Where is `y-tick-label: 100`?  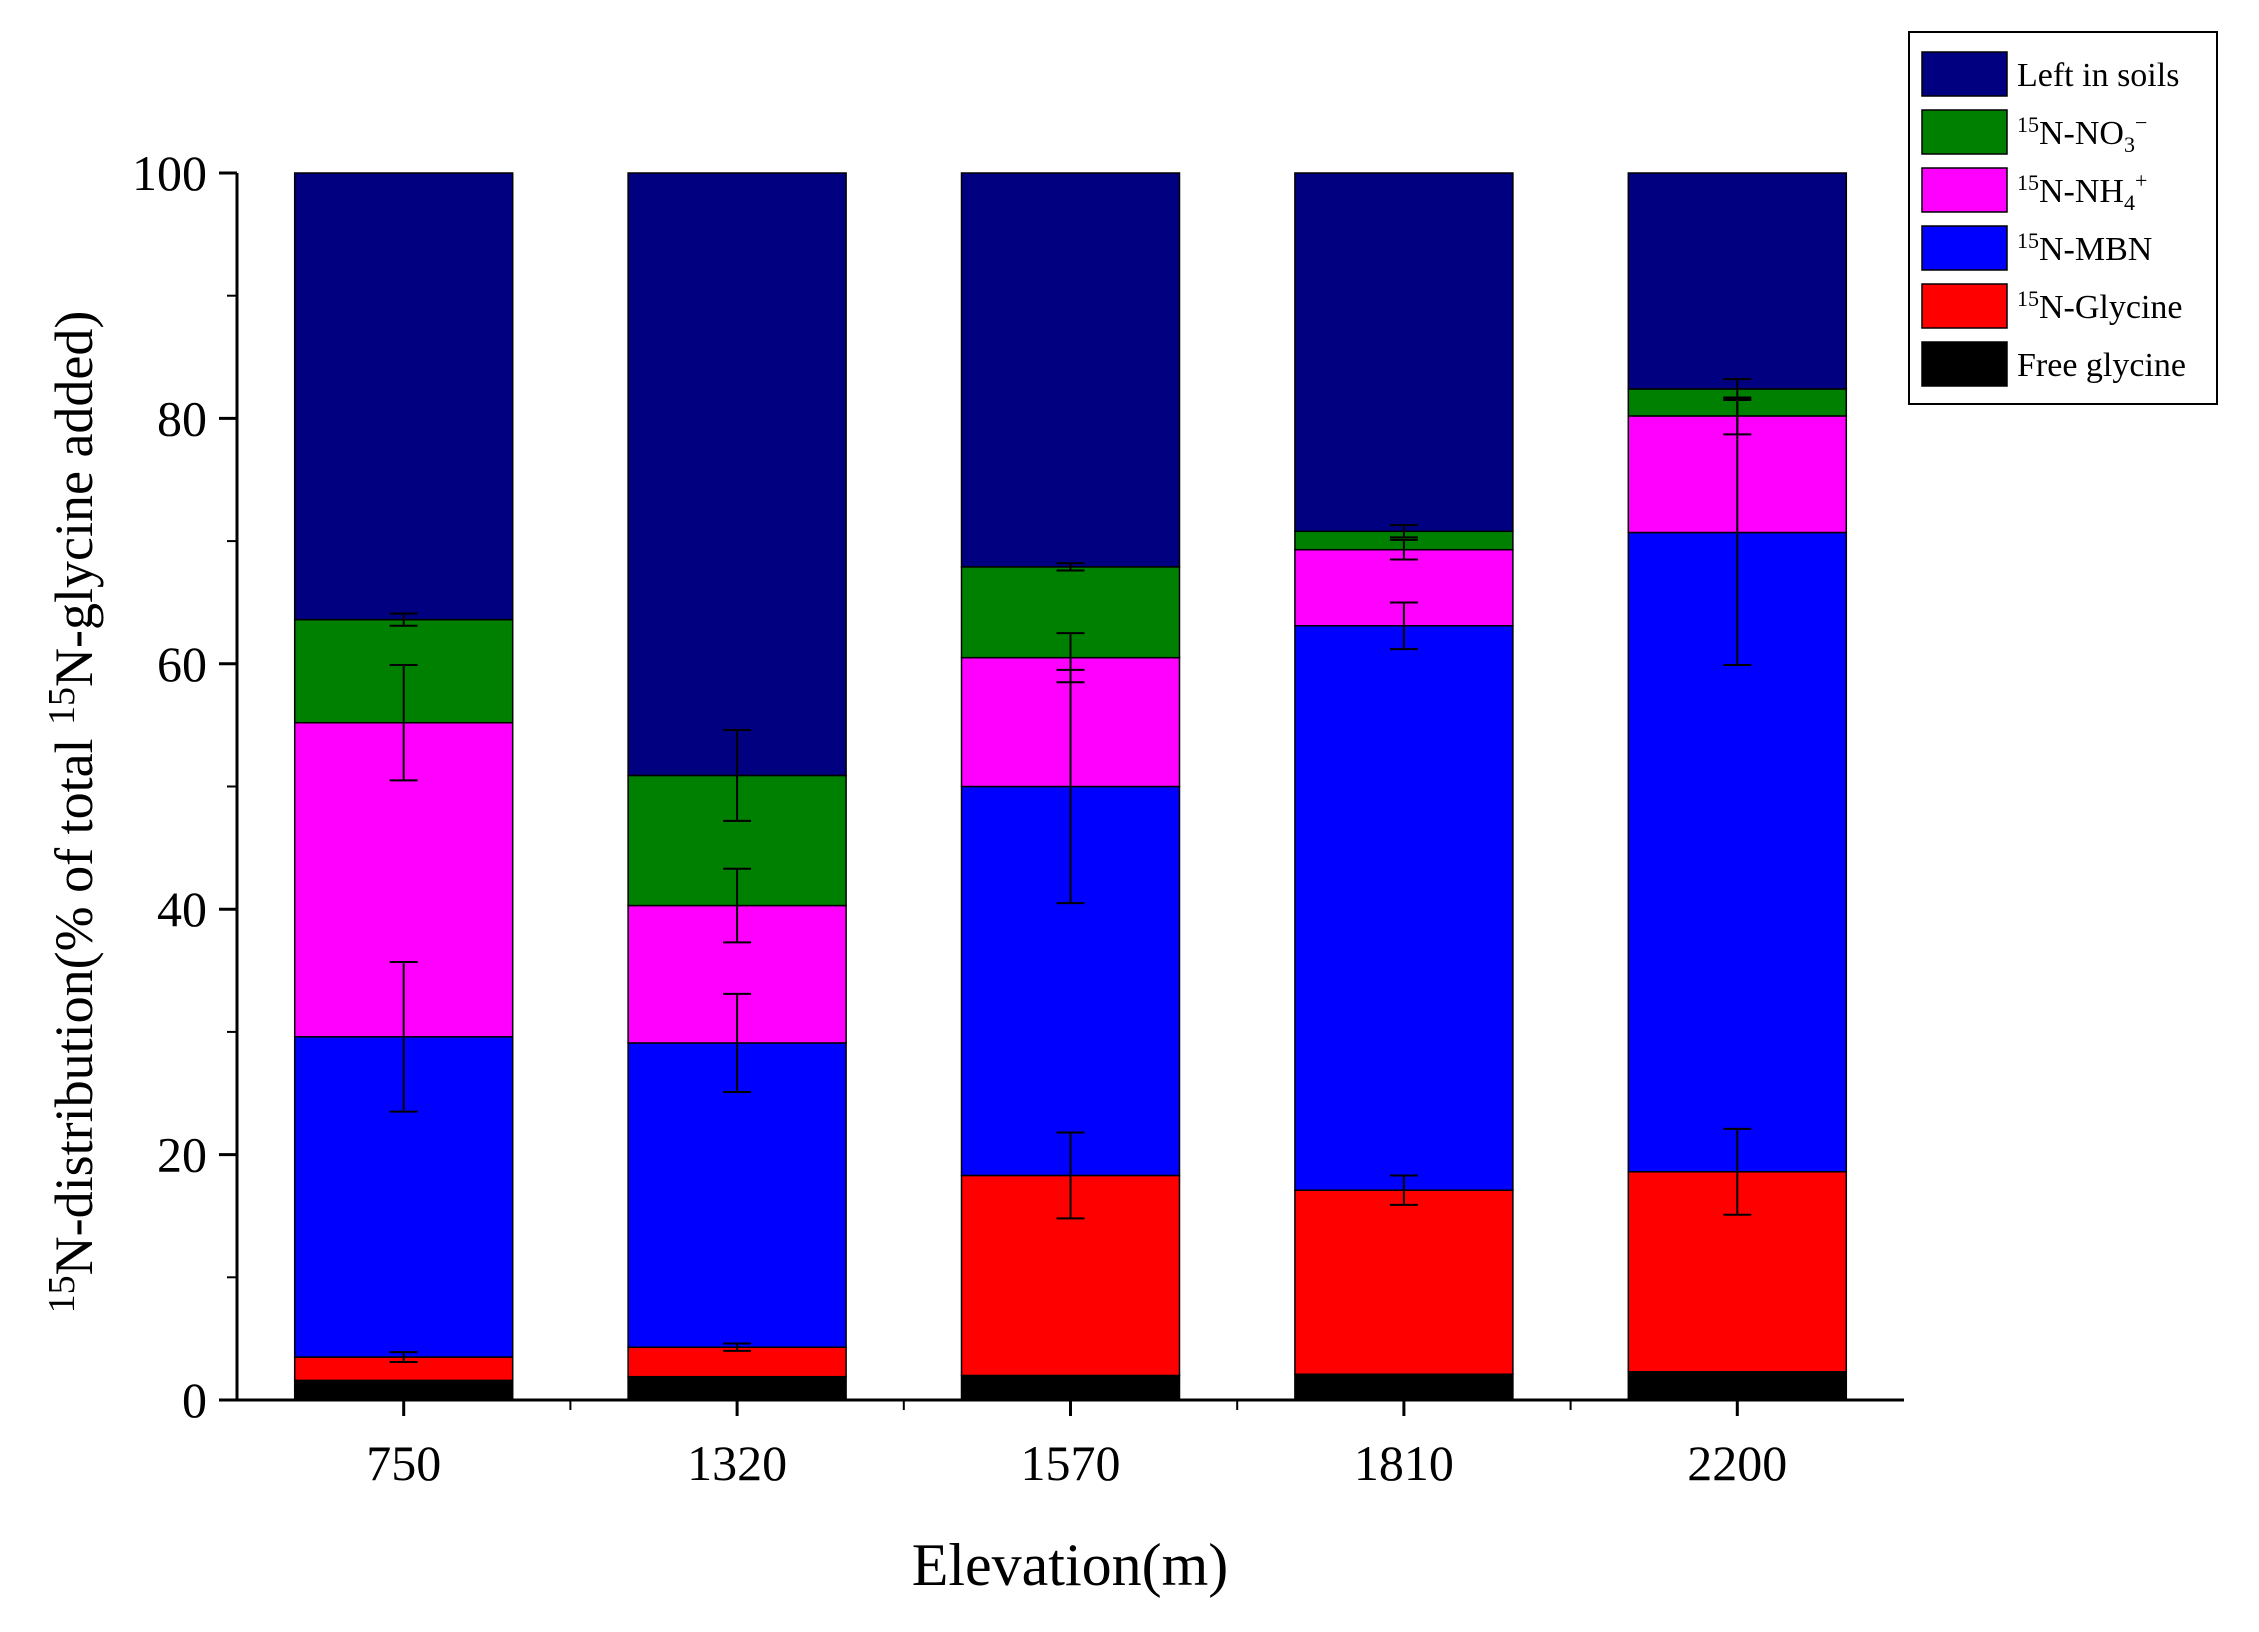
y-tick-label: 100 is located at coordinates (169, 173).